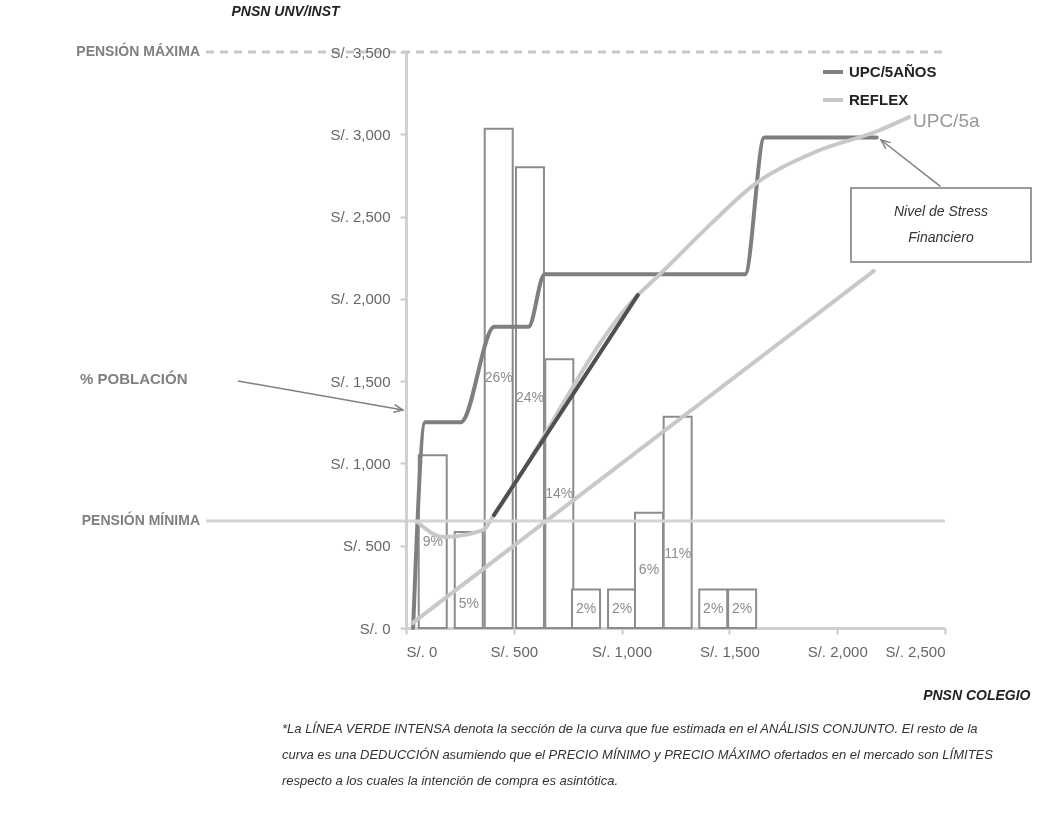  What do you see at coordinates (941, 224) in the screenshot?
I see `annotation: Nivel de Stress Financiero` at bounding box center [941, 224].